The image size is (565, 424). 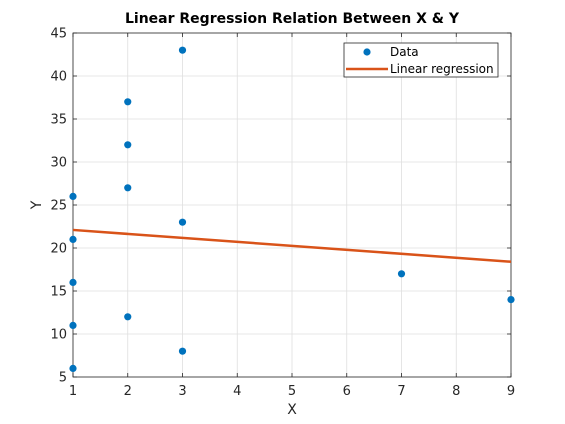 What do you see at coordinates (58, 34) in the screenshot?
I see `y-tick-label: 45` at bounding box center [58, 34].